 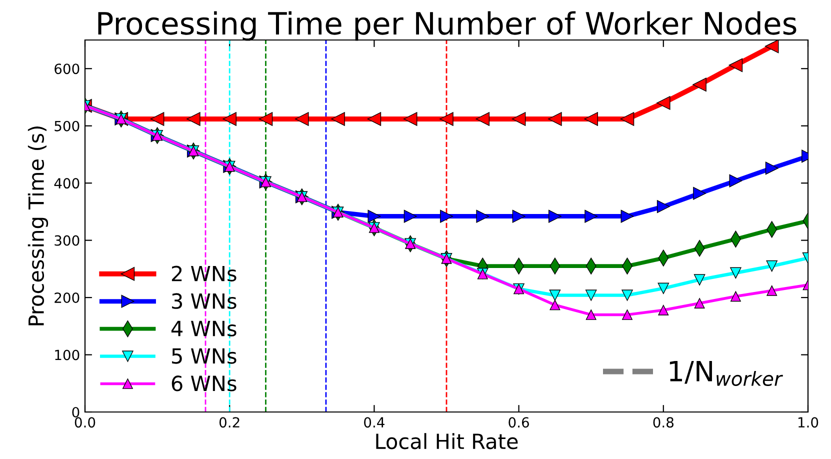 What do you see at coordinates (204, 356) in the screenshot?
I see `legend-label: 5 WNs` at bounding box center [204, 356].